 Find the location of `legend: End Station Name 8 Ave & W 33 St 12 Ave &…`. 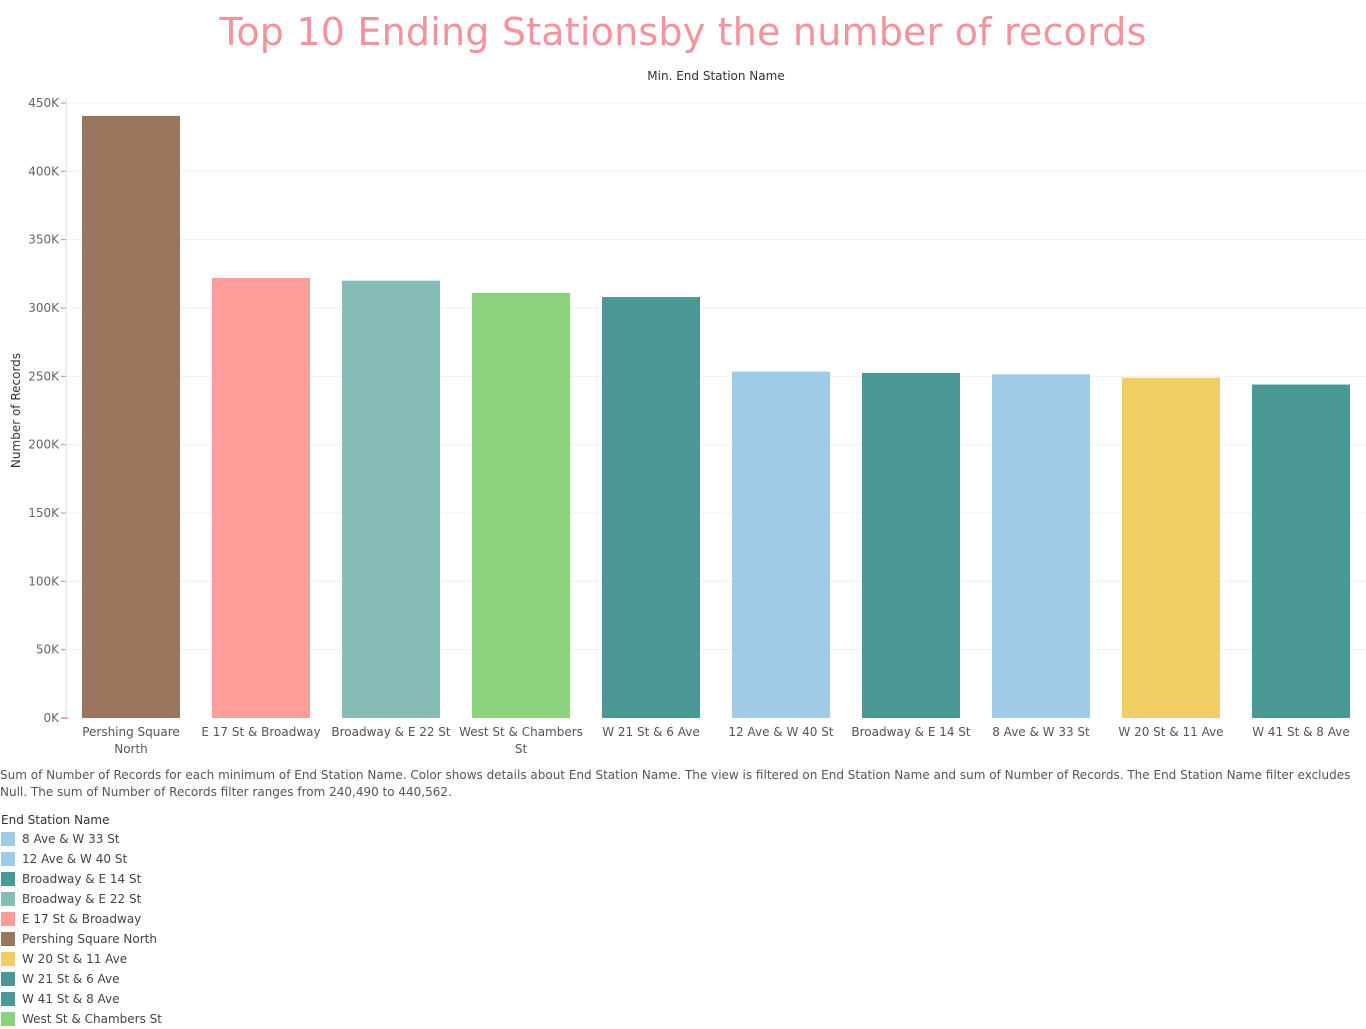

legend: End Station Name 8 Ave & W 33 St 12 Ave &… is located at coordinates (81, 921).